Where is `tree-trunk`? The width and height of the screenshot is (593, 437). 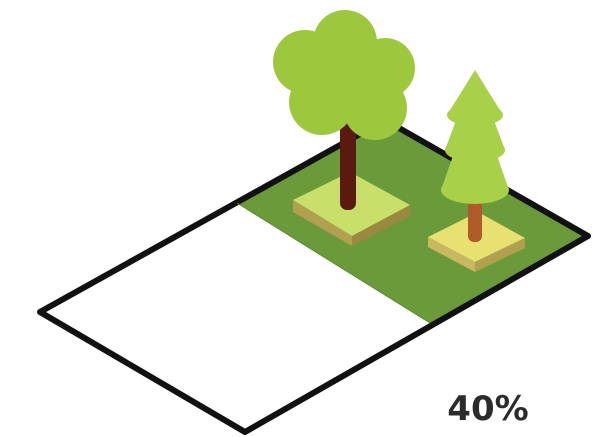 tree-trunk is located at coordinates (348, 165).